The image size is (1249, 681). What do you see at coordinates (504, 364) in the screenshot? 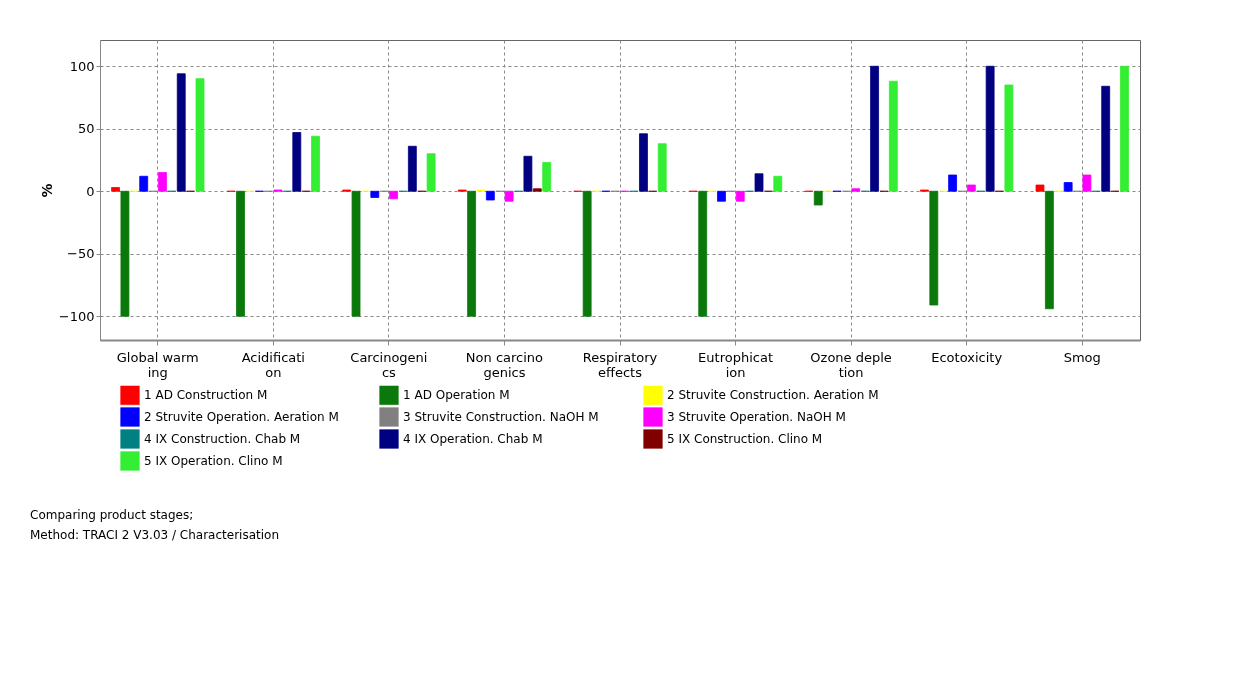
I see `x-tick-label: Non carcinogenics` at bounding box center [504, 364].